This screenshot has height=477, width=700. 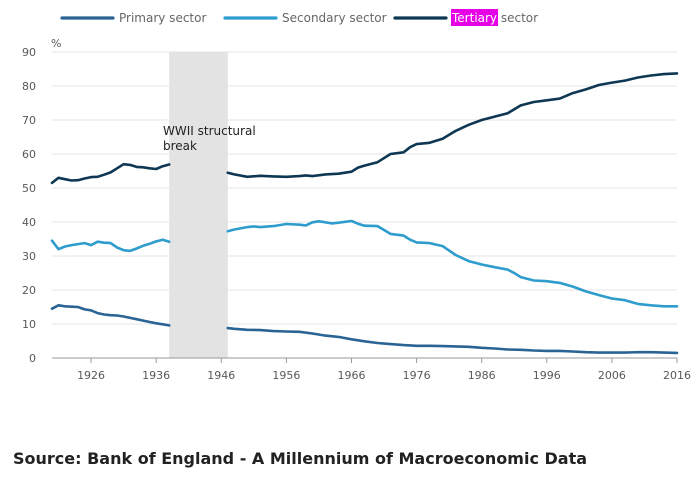 I want to click on y-tick-label: 70, so click(x=29, y=120).